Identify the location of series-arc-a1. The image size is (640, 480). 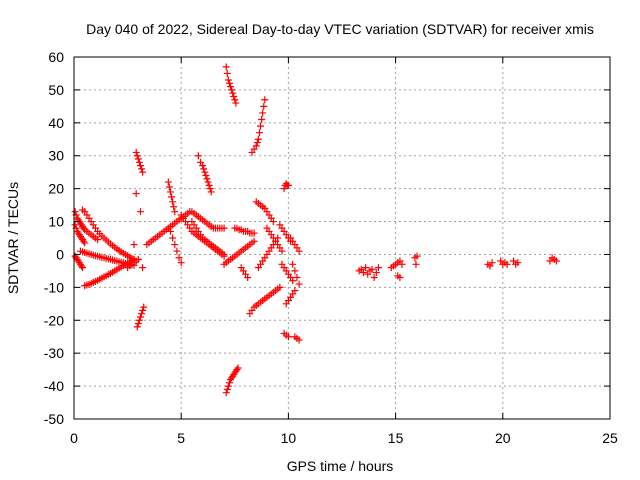
(86, 226).